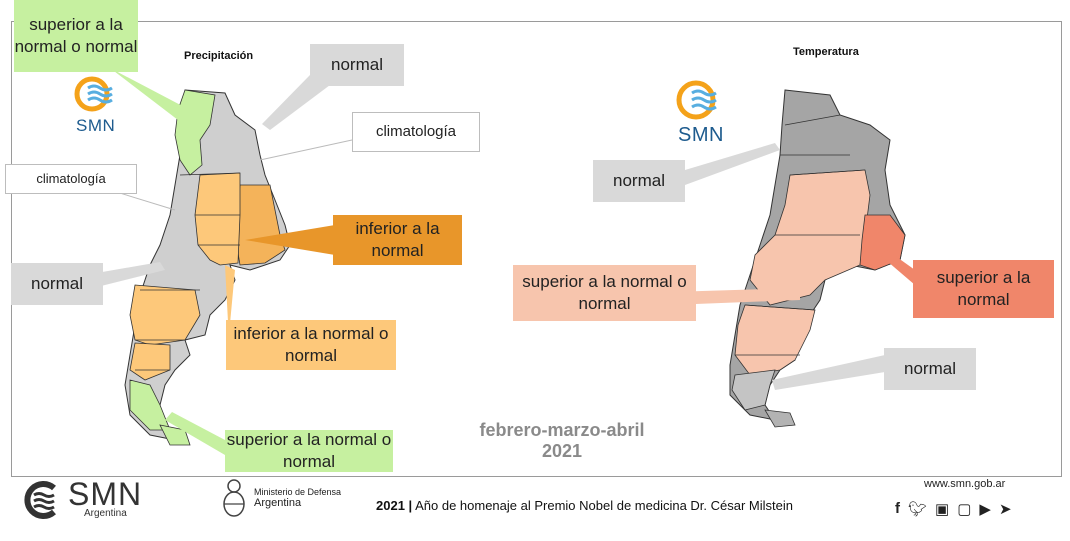 The height and width of the screenshot is (541, 1070). I want to click on smn-main-logo: SMN Argentina, so click(90, 499).